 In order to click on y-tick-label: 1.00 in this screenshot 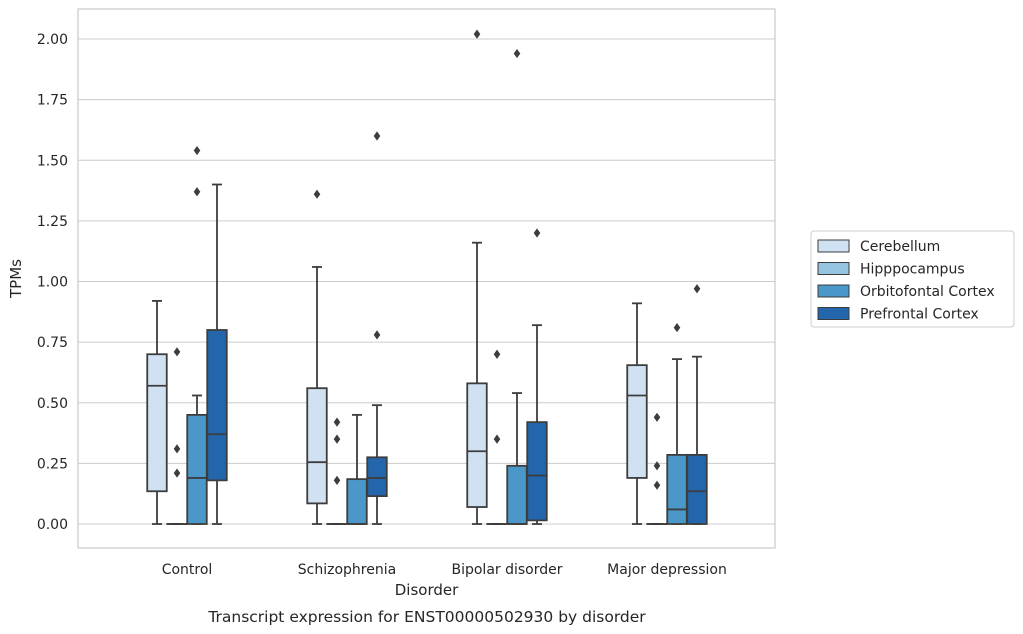, I will do `click(52, 283)`.